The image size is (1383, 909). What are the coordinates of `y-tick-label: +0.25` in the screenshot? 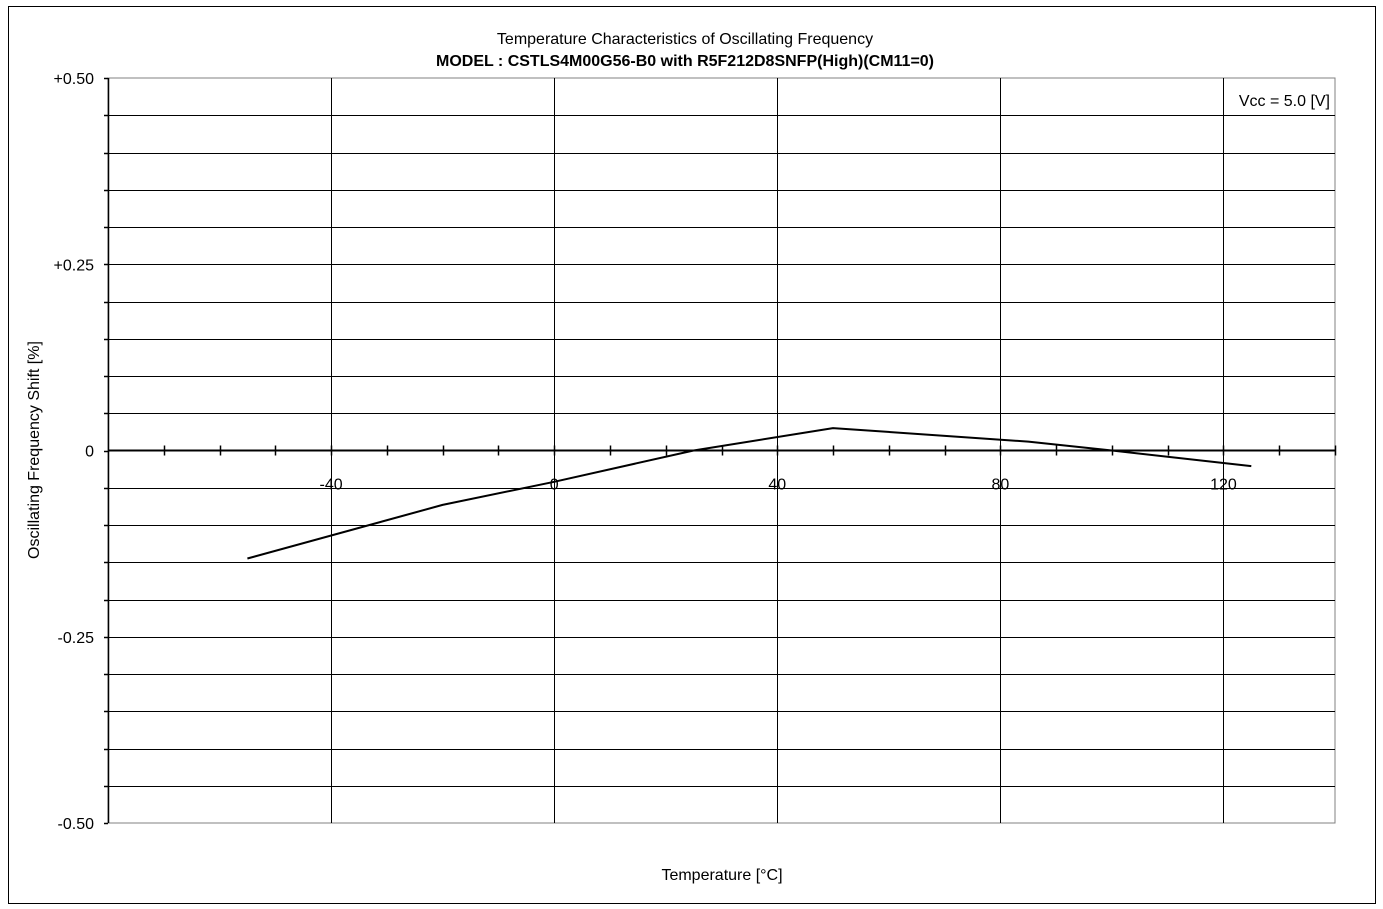 It's located at (74, 265).